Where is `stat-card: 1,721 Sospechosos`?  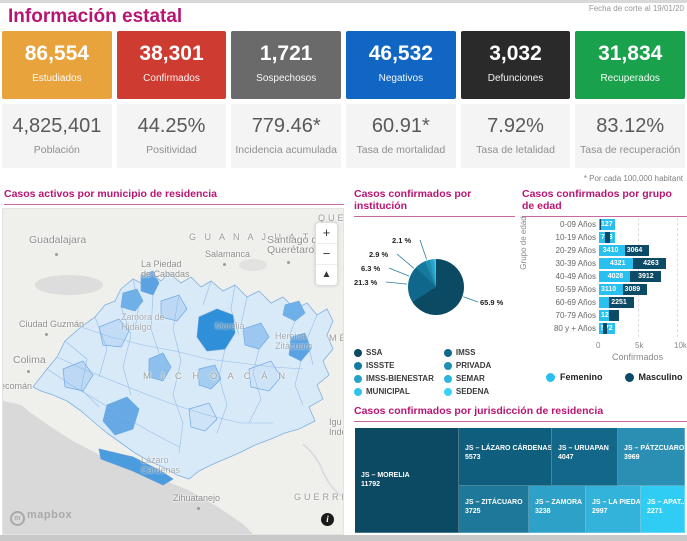 stat-card: 1,721 Sospechosos is located at coordinates (286, 65).